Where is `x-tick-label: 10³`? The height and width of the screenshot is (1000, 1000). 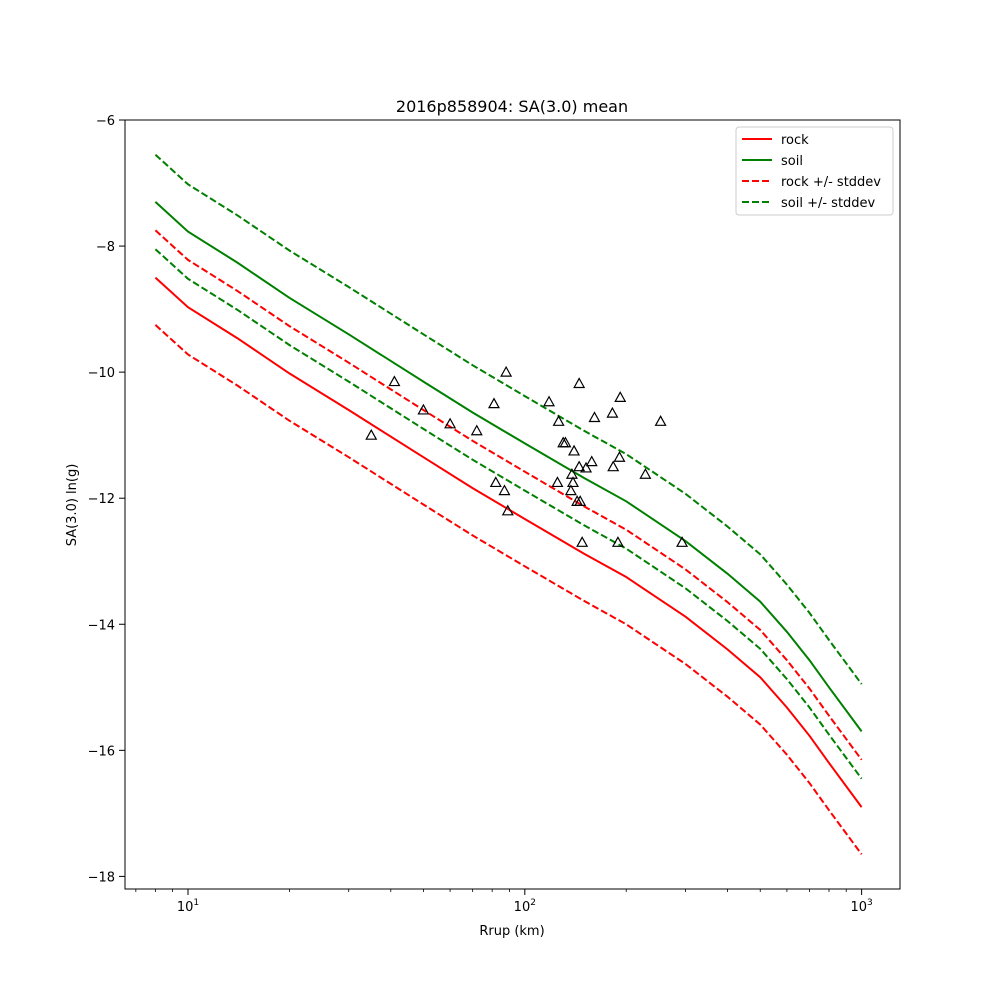 x-tick-label: 10³ is located at coordinates (861, 906).